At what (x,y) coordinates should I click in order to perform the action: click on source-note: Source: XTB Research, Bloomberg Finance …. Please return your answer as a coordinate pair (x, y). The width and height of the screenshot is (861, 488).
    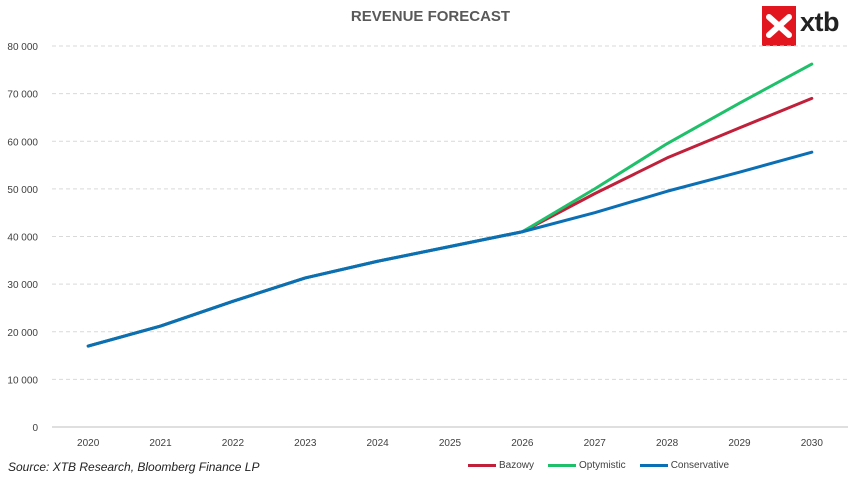
    Looking at the image, I should click on (134, 467).